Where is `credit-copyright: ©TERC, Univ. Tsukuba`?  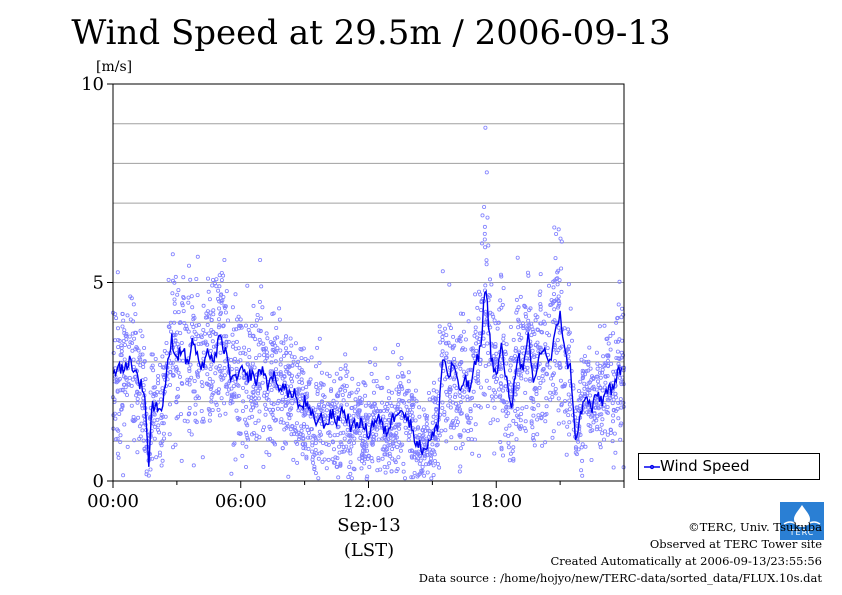
credit-copyright: ©TERC, Univ. Tsukuba is located at coordinates (755, 527).